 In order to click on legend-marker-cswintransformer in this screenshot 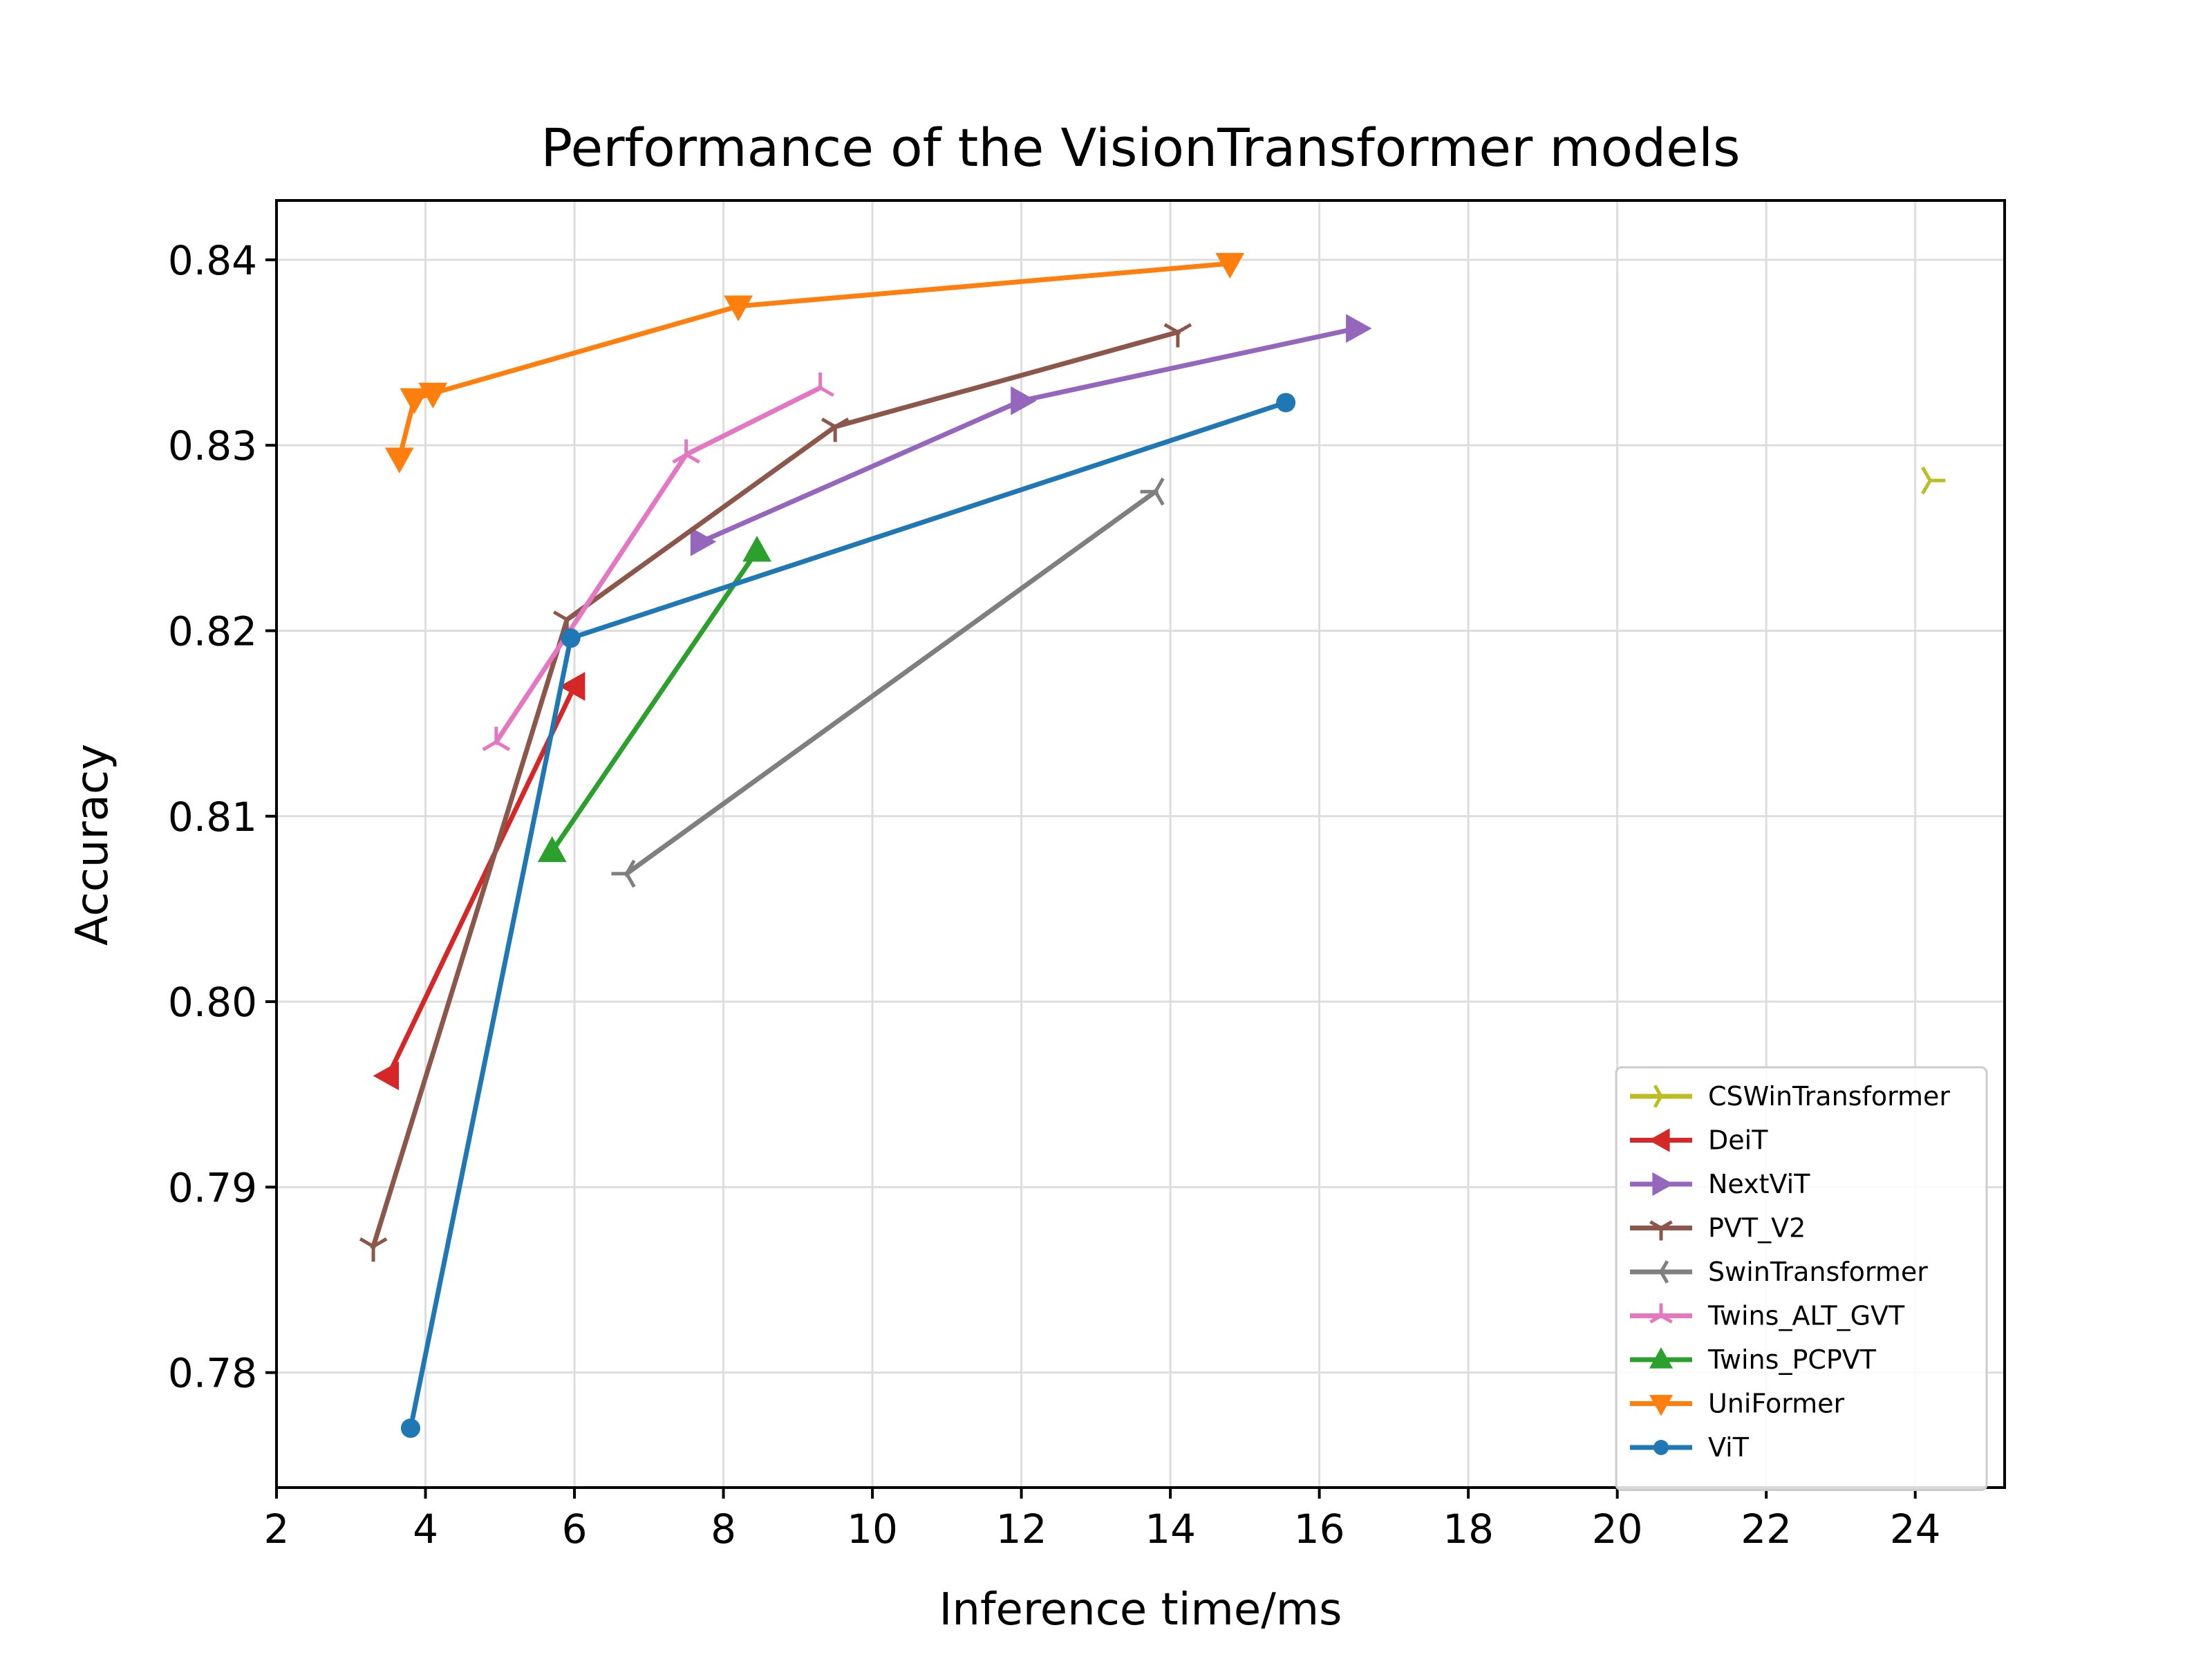, I will do `click(1663, 1096)`.